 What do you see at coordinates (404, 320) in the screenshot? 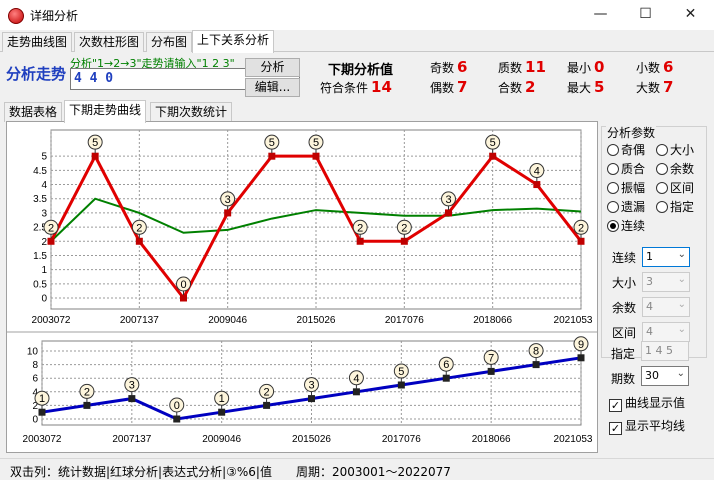
I see `x-tick-label: 2017076` at bounding box center [404, 320].